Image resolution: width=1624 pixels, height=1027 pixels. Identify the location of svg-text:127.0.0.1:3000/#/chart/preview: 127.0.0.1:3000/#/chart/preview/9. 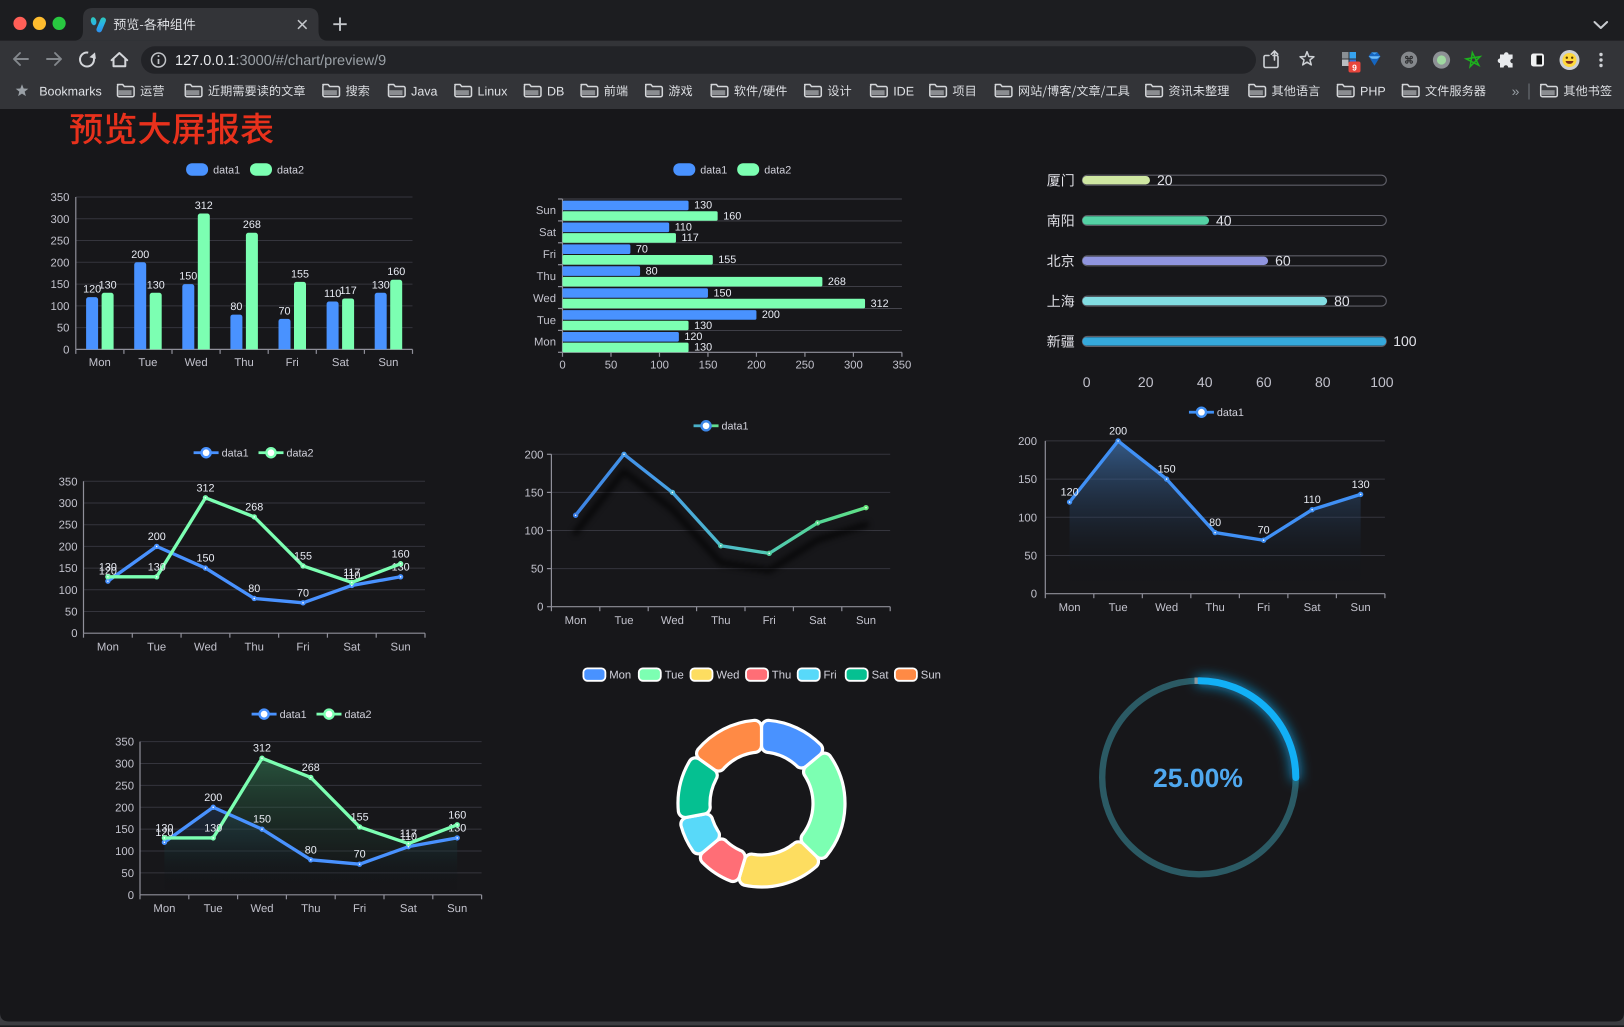
(280, 61).